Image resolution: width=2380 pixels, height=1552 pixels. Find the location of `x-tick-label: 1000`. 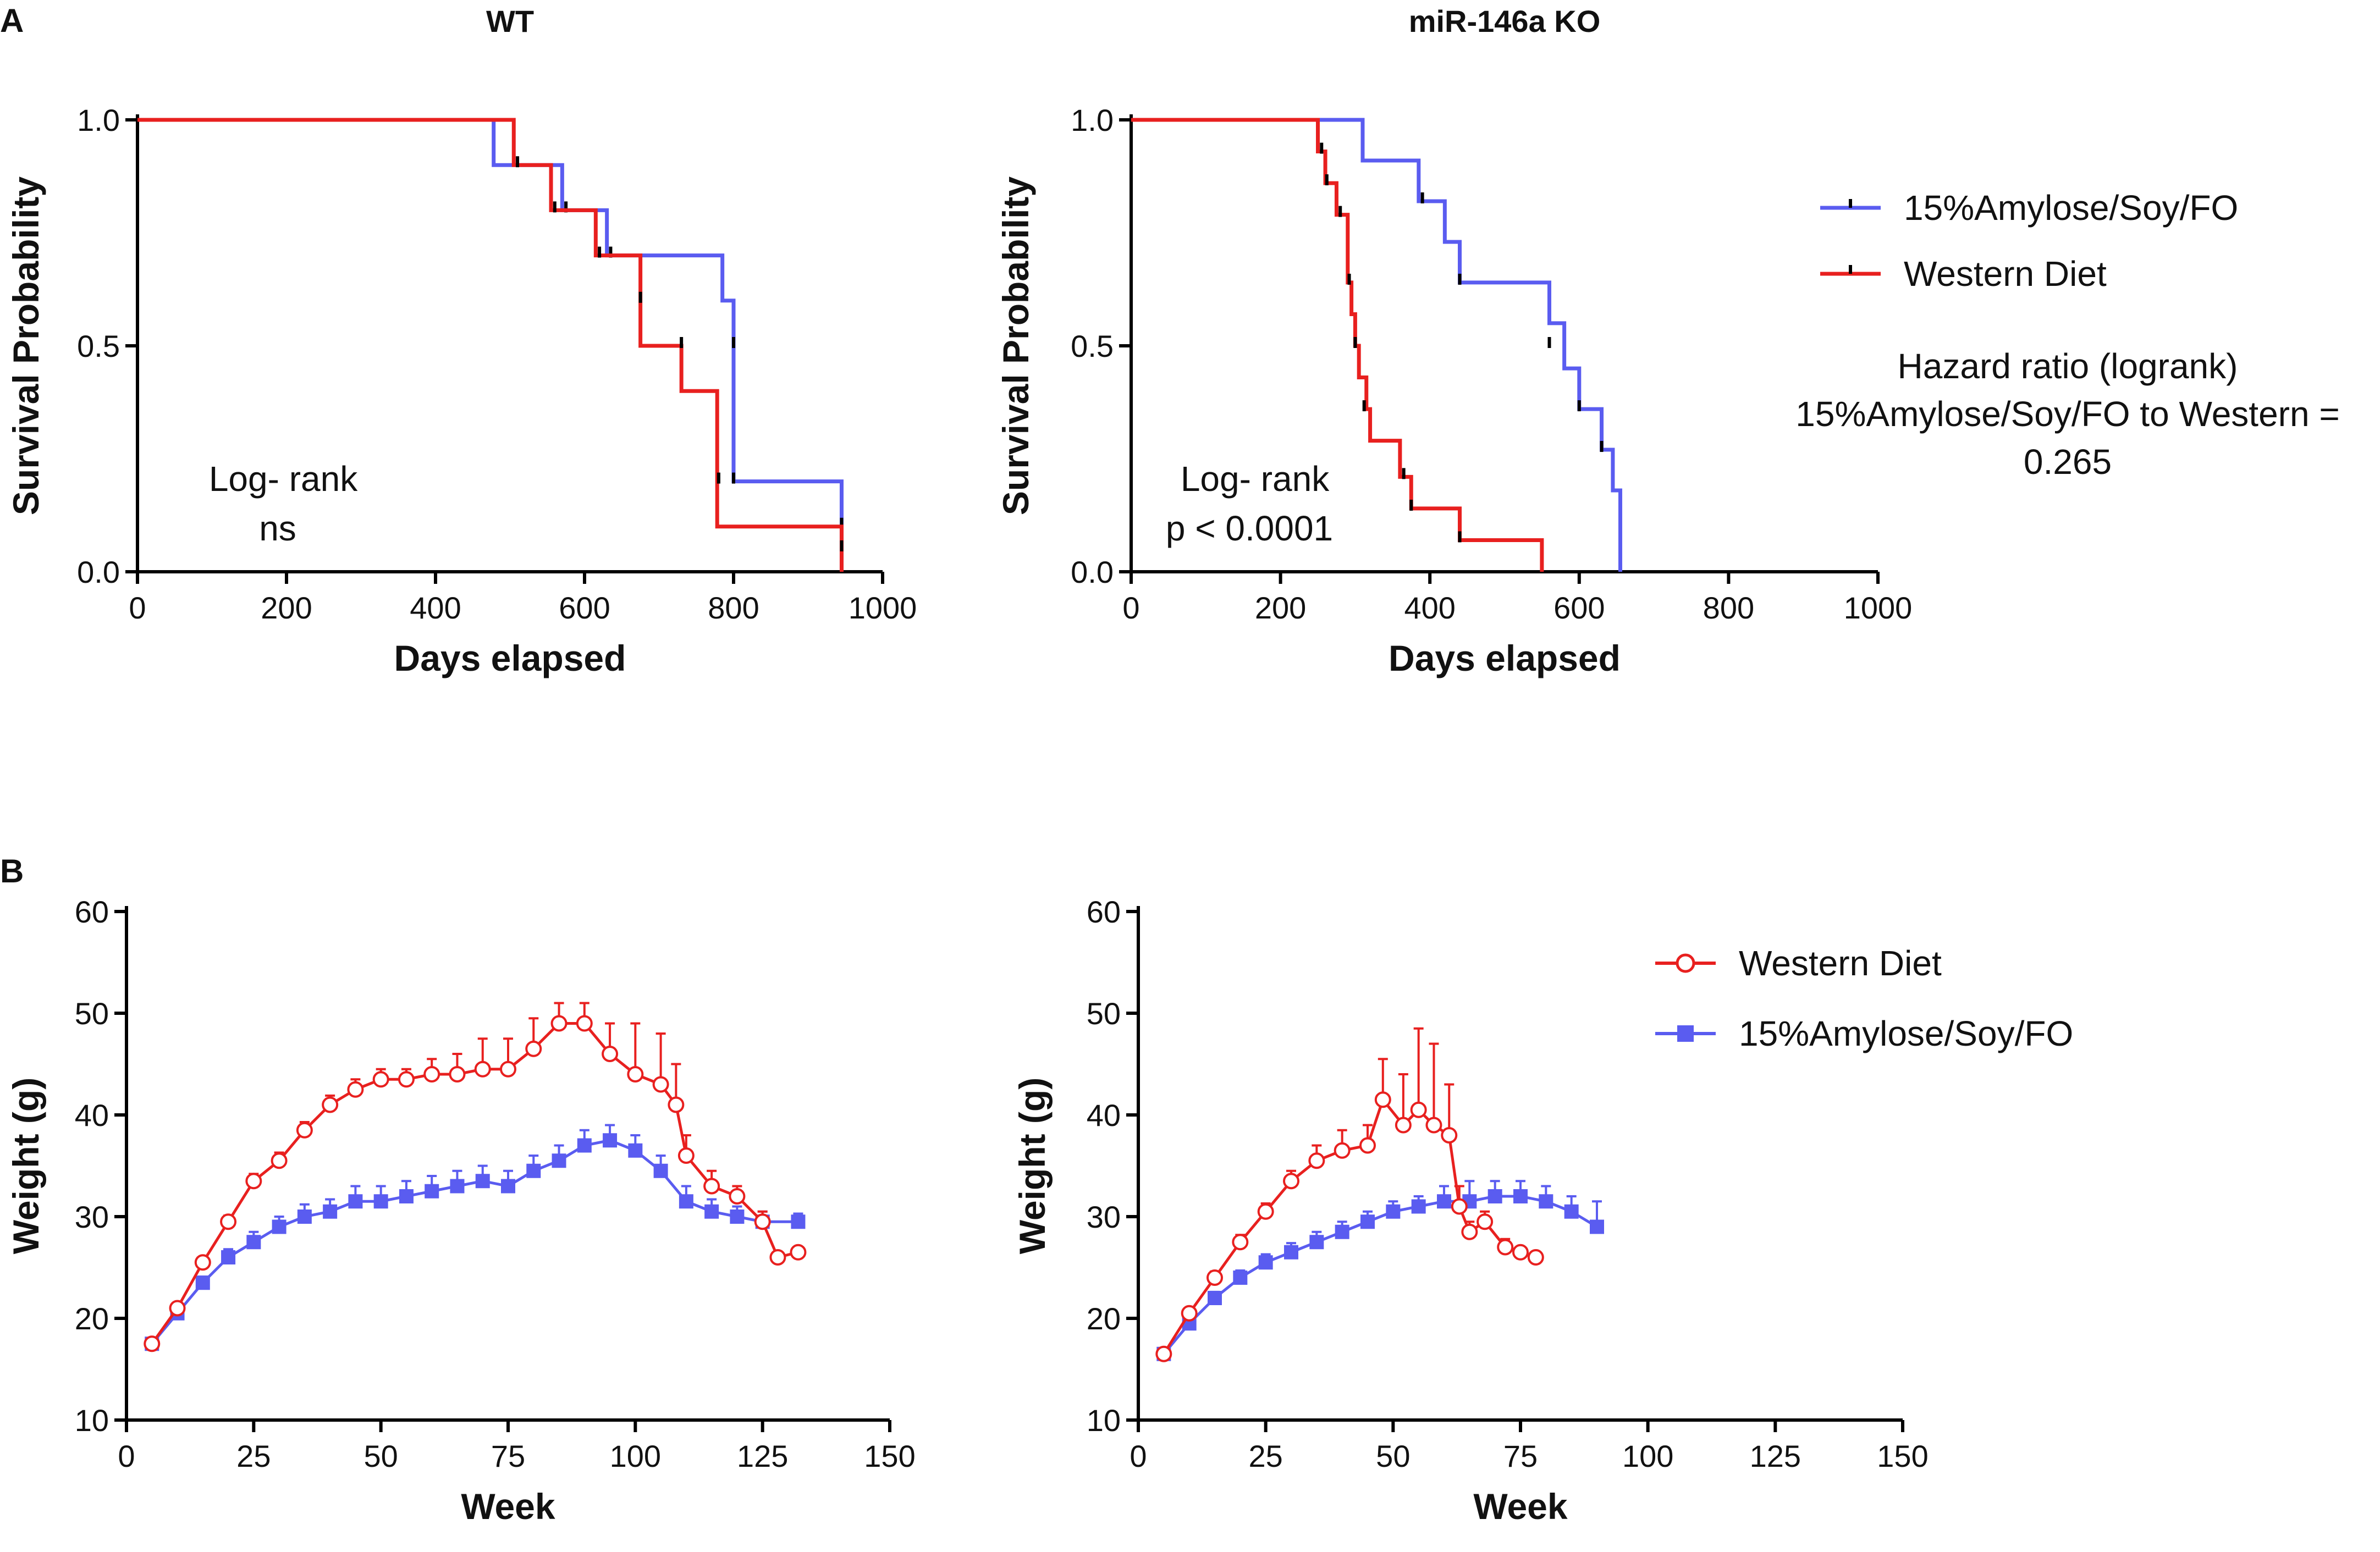

x-tick-label: 1000 is located at coordinates (1878, 608).